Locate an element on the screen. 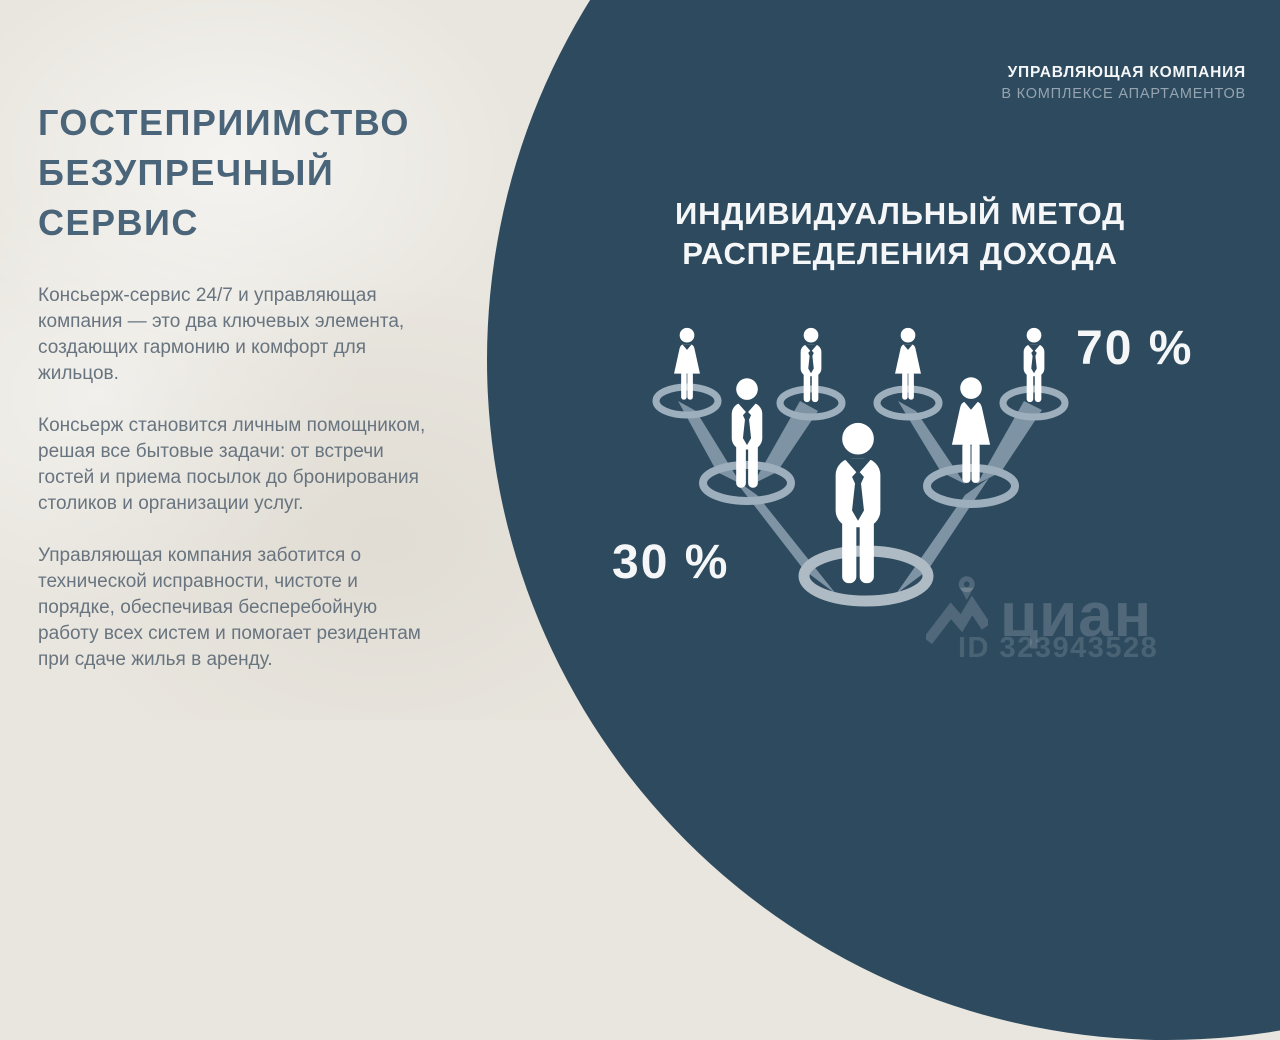 This screenshot has width=1280, height=1040. node-rings-group is located at coordinates (860, 495).